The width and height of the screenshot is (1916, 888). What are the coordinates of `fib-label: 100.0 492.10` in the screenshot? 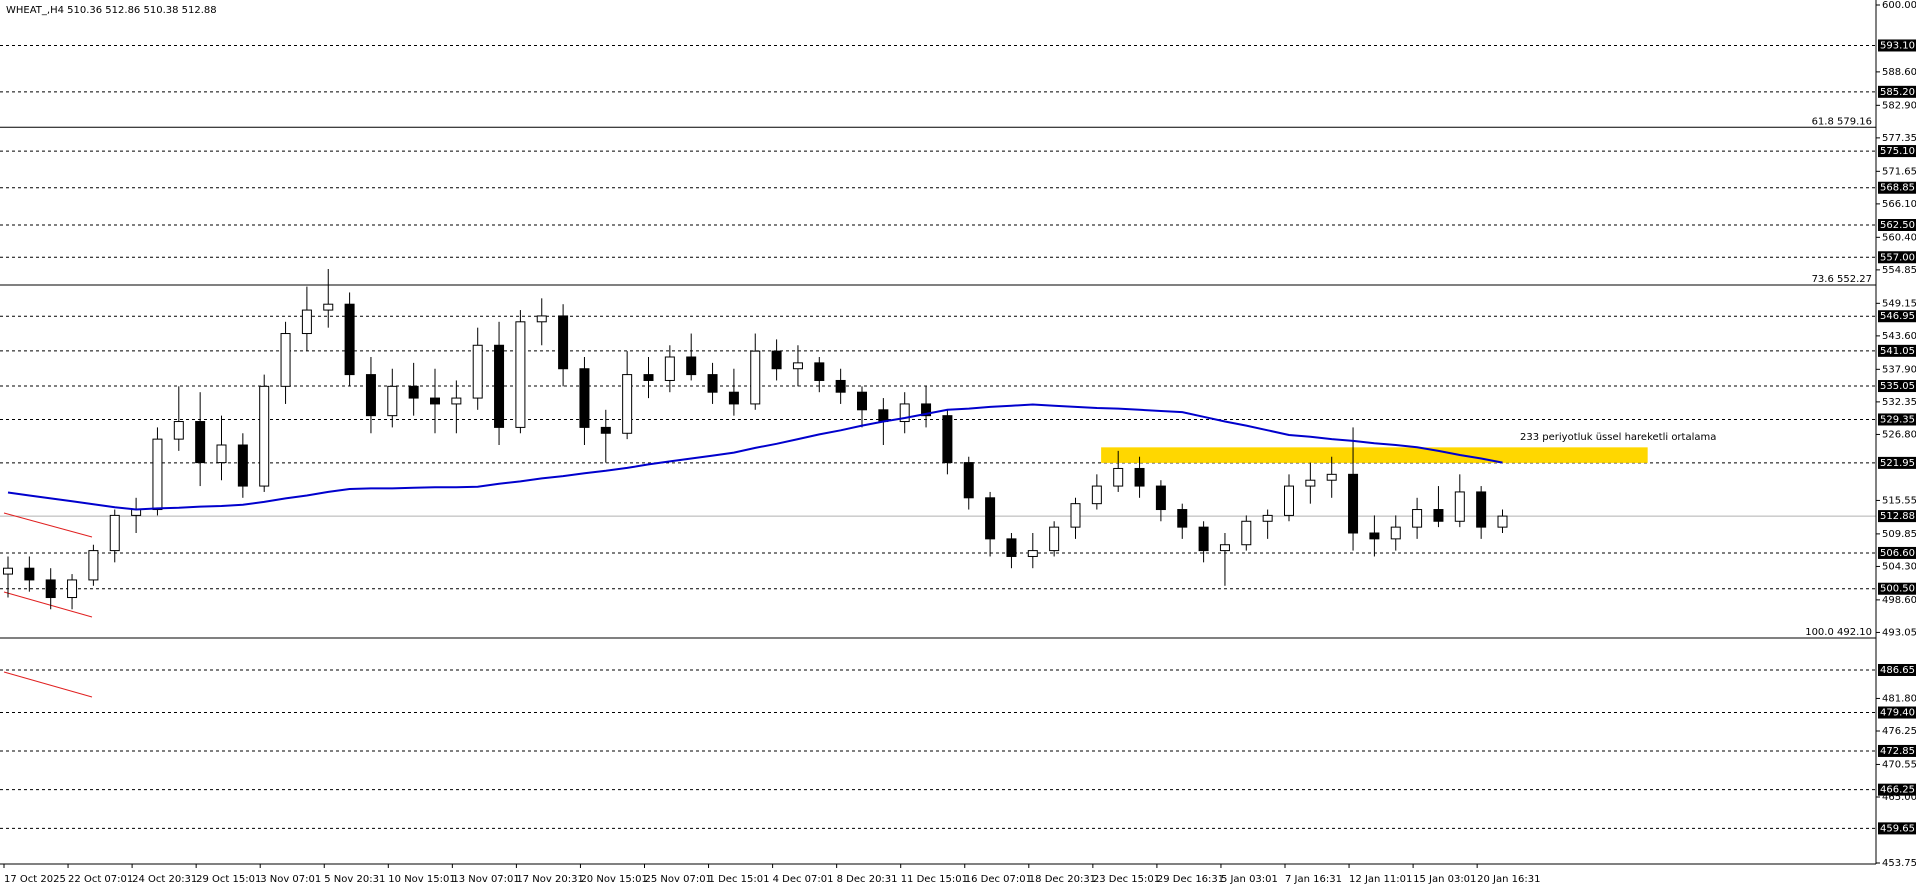 It's located at (1838, 632).